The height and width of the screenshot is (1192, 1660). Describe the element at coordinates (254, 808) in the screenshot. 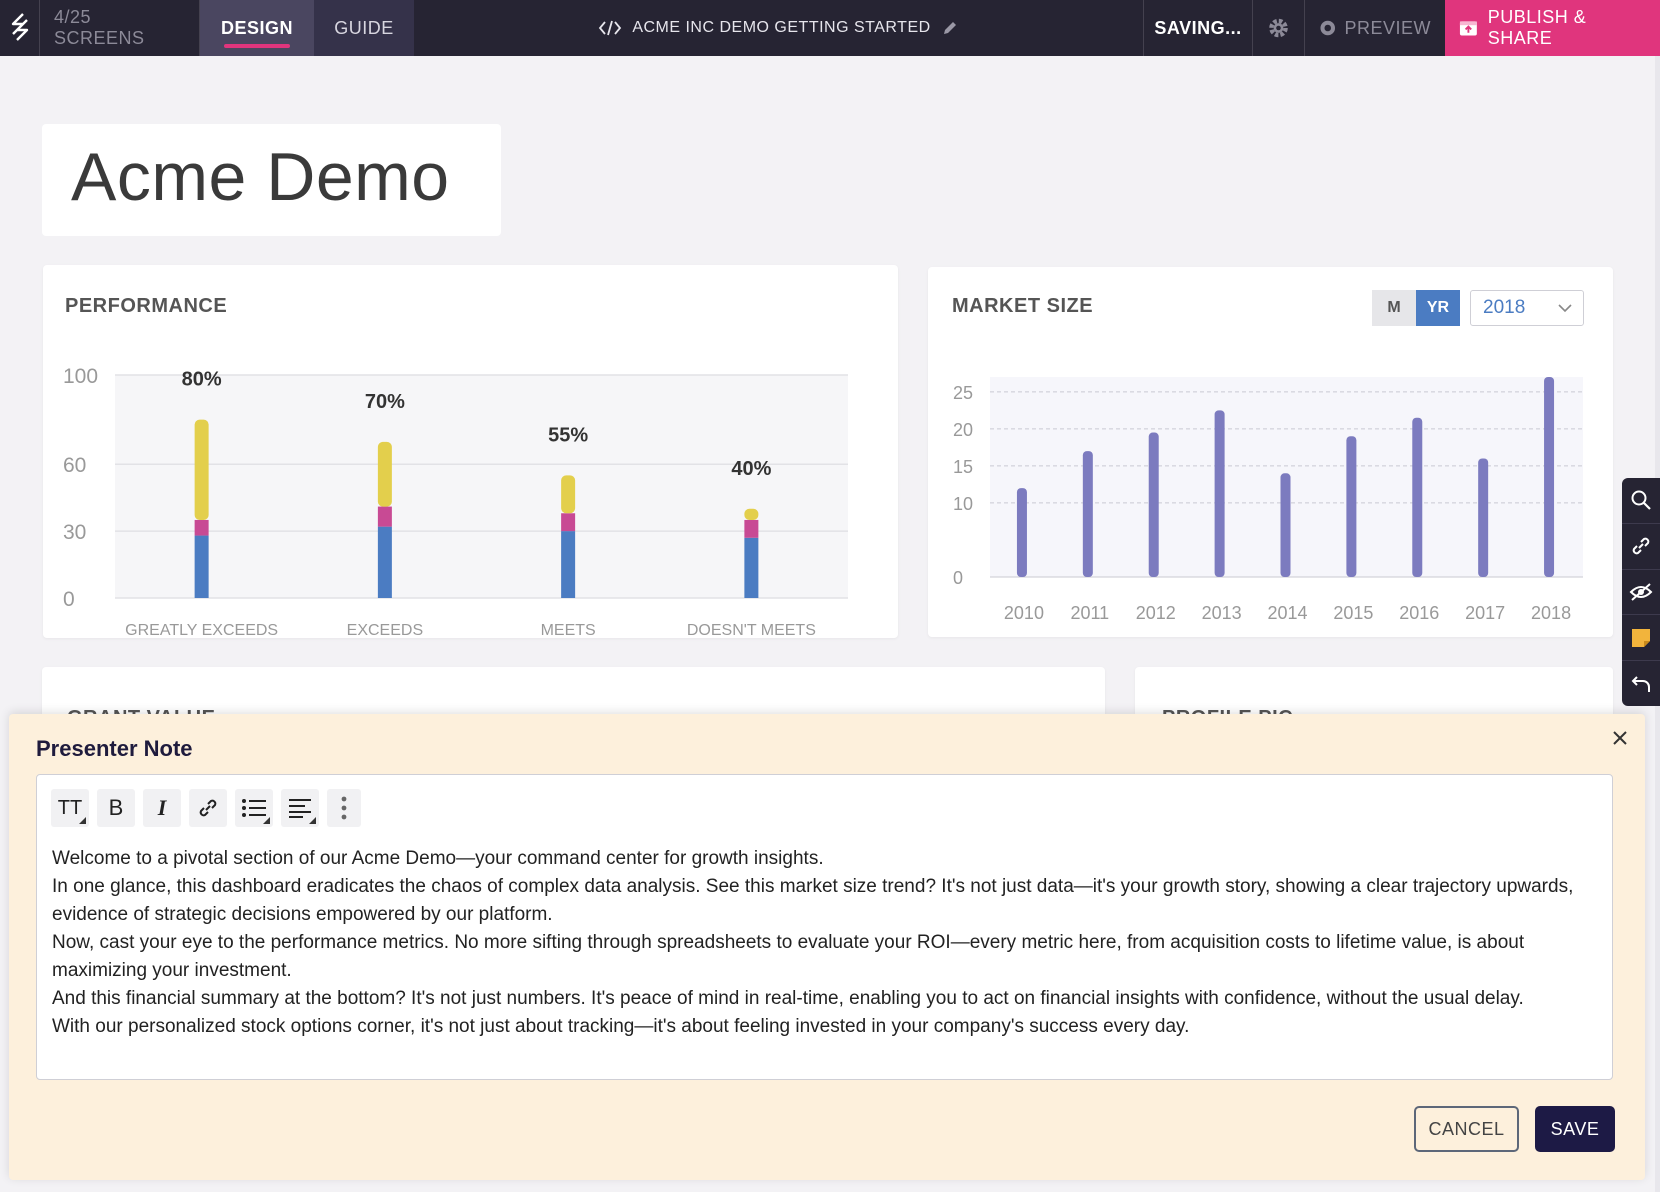

I see `list-icon` at that location.